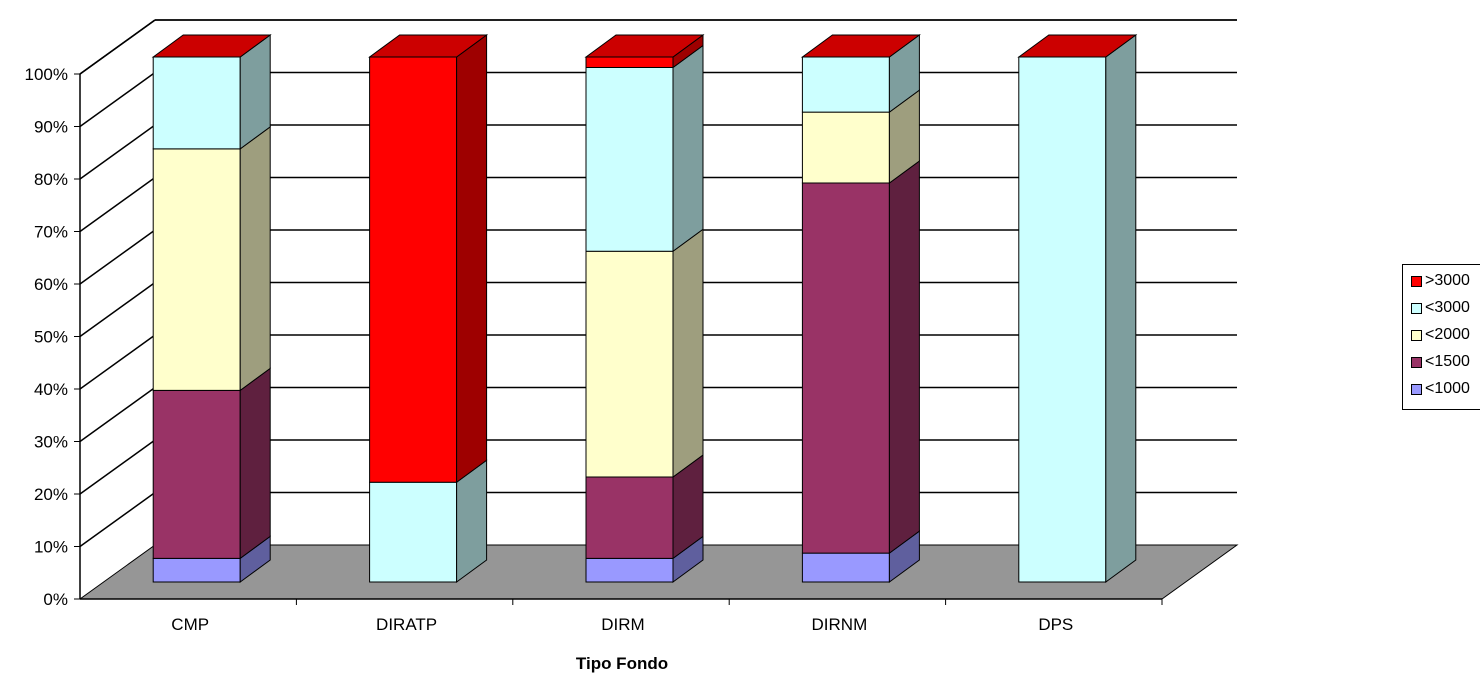  What do you see at coordinates (622, 663) in the screenshot?
I see `x-axis-title: Tipo Fondo` at bounding box center [622, 663].